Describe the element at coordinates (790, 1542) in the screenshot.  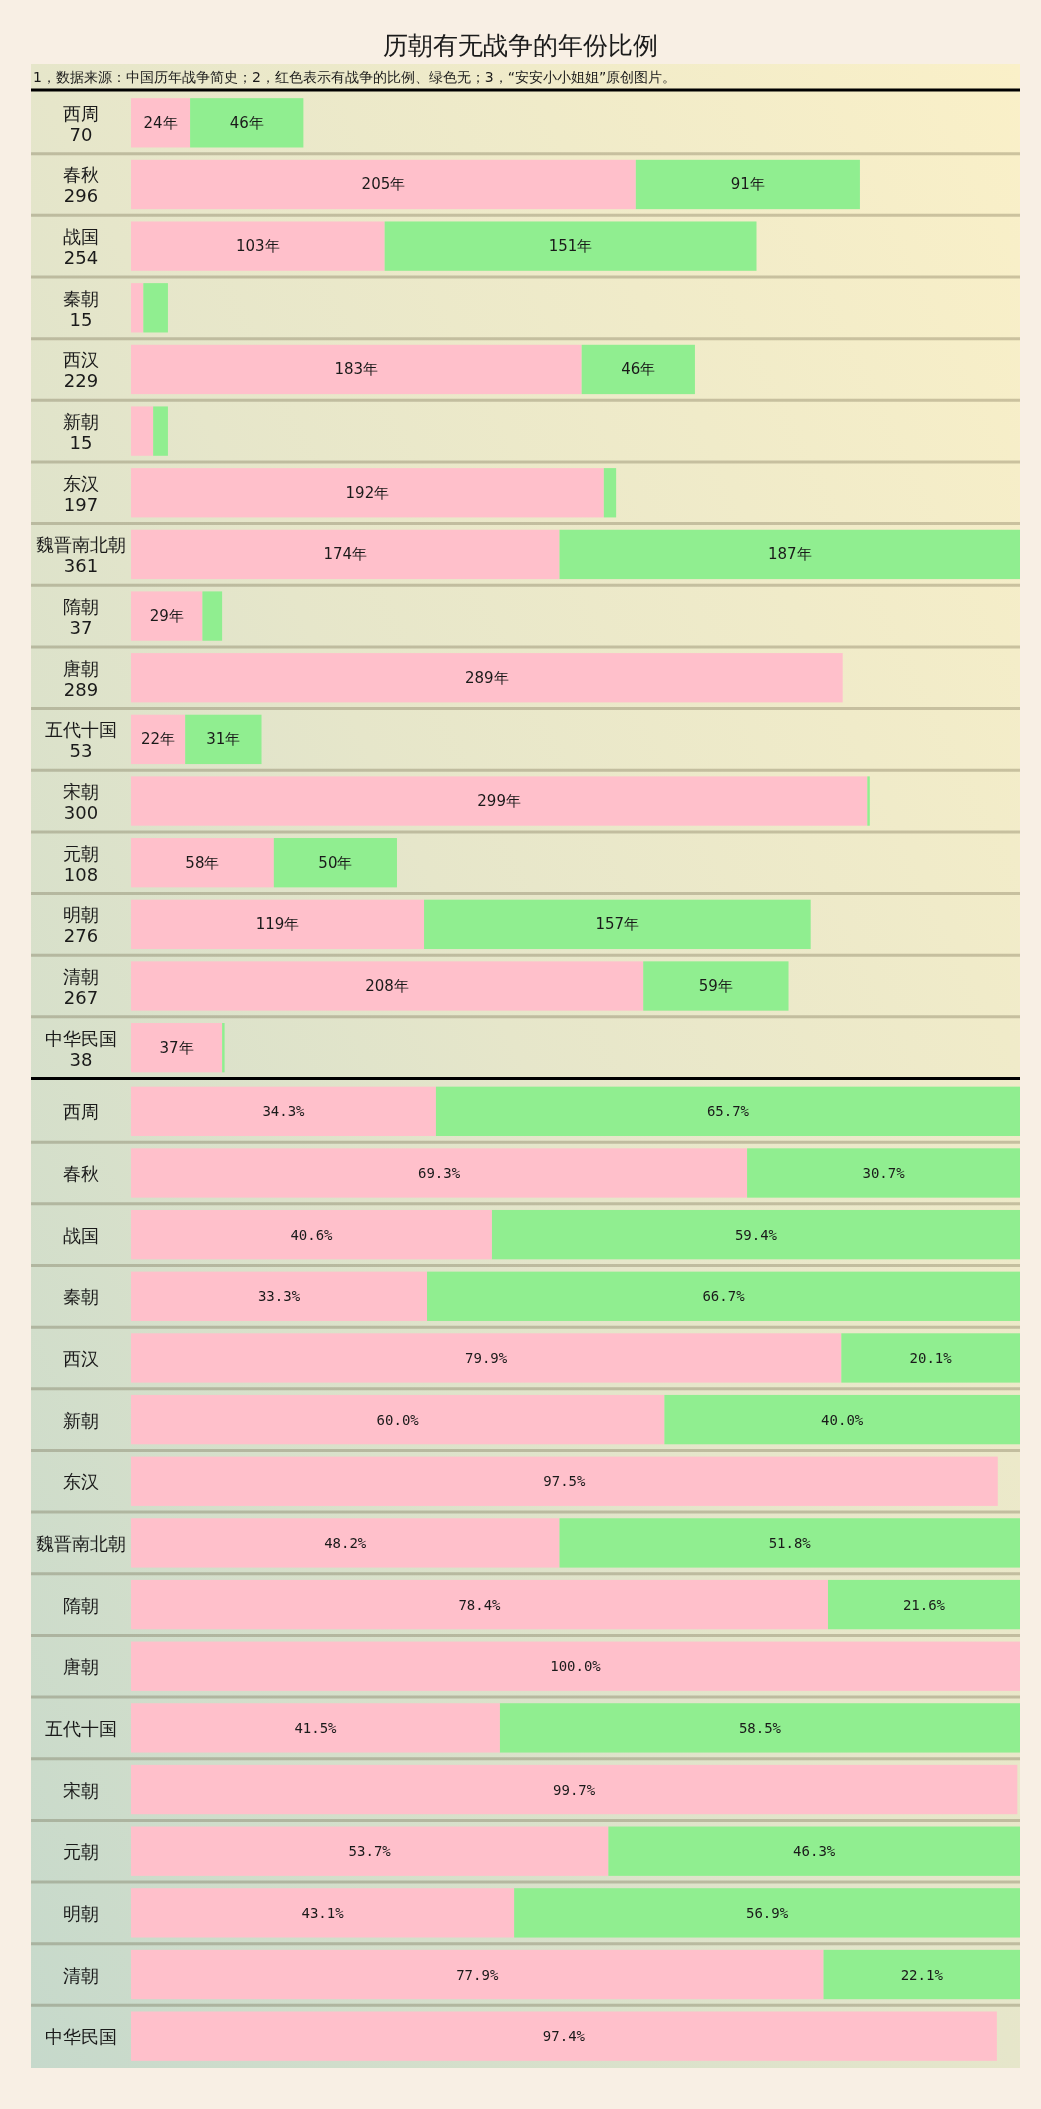
I see `data-label: 51.8%` at that location.